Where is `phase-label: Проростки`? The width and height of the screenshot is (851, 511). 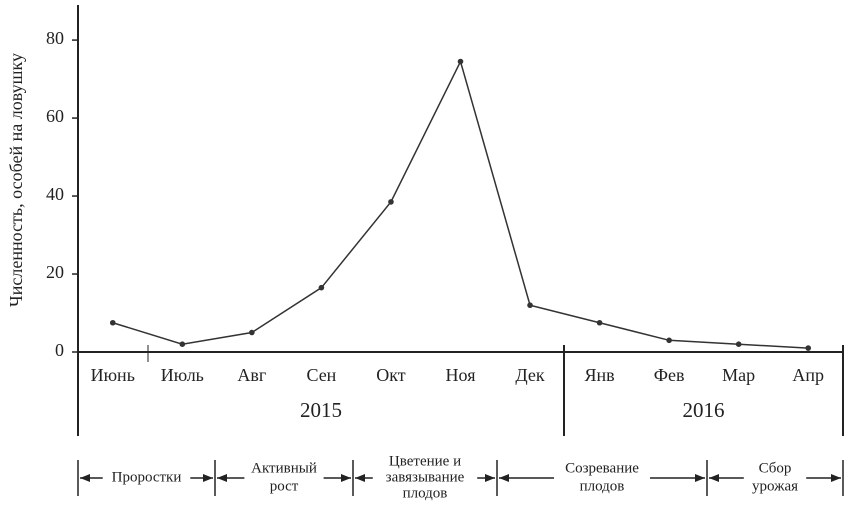 phase-label: Проростки is located at coordinates (147, 477).